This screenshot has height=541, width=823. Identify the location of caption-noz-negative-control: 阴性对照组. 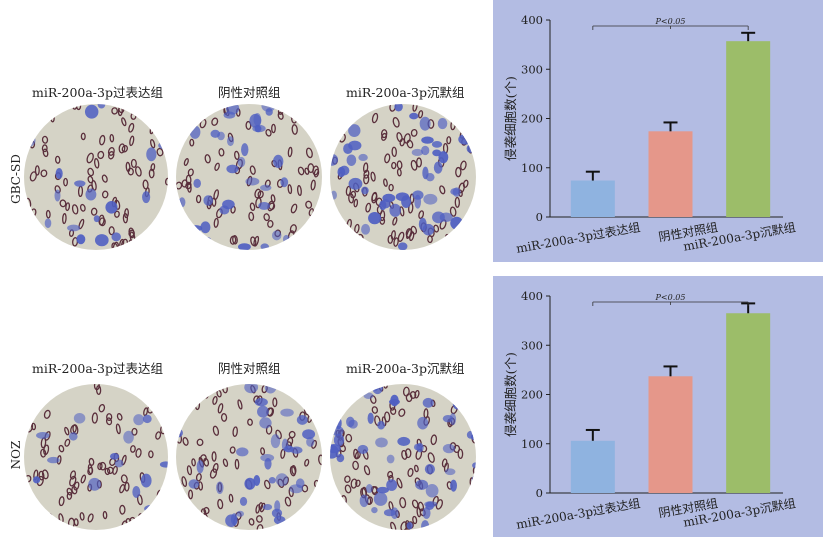
(249, 368).